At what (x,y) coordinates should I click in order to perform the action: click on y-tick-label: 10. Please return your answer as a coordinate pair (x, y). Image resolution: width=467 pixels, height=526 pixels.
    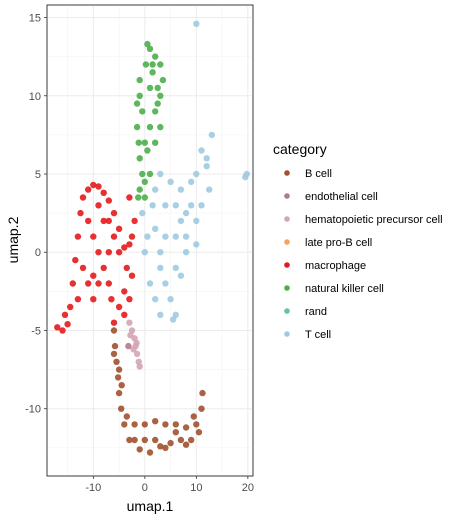
    Looking at the image, I should click on (35, 97).